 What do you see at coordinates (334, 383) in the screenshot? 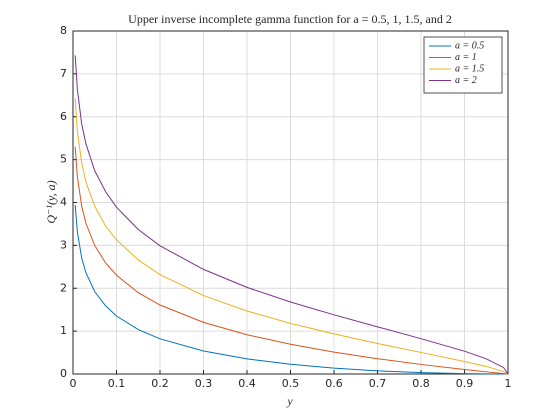
I see `x-tick-label: 0.6` at bounding box center [334, 383].